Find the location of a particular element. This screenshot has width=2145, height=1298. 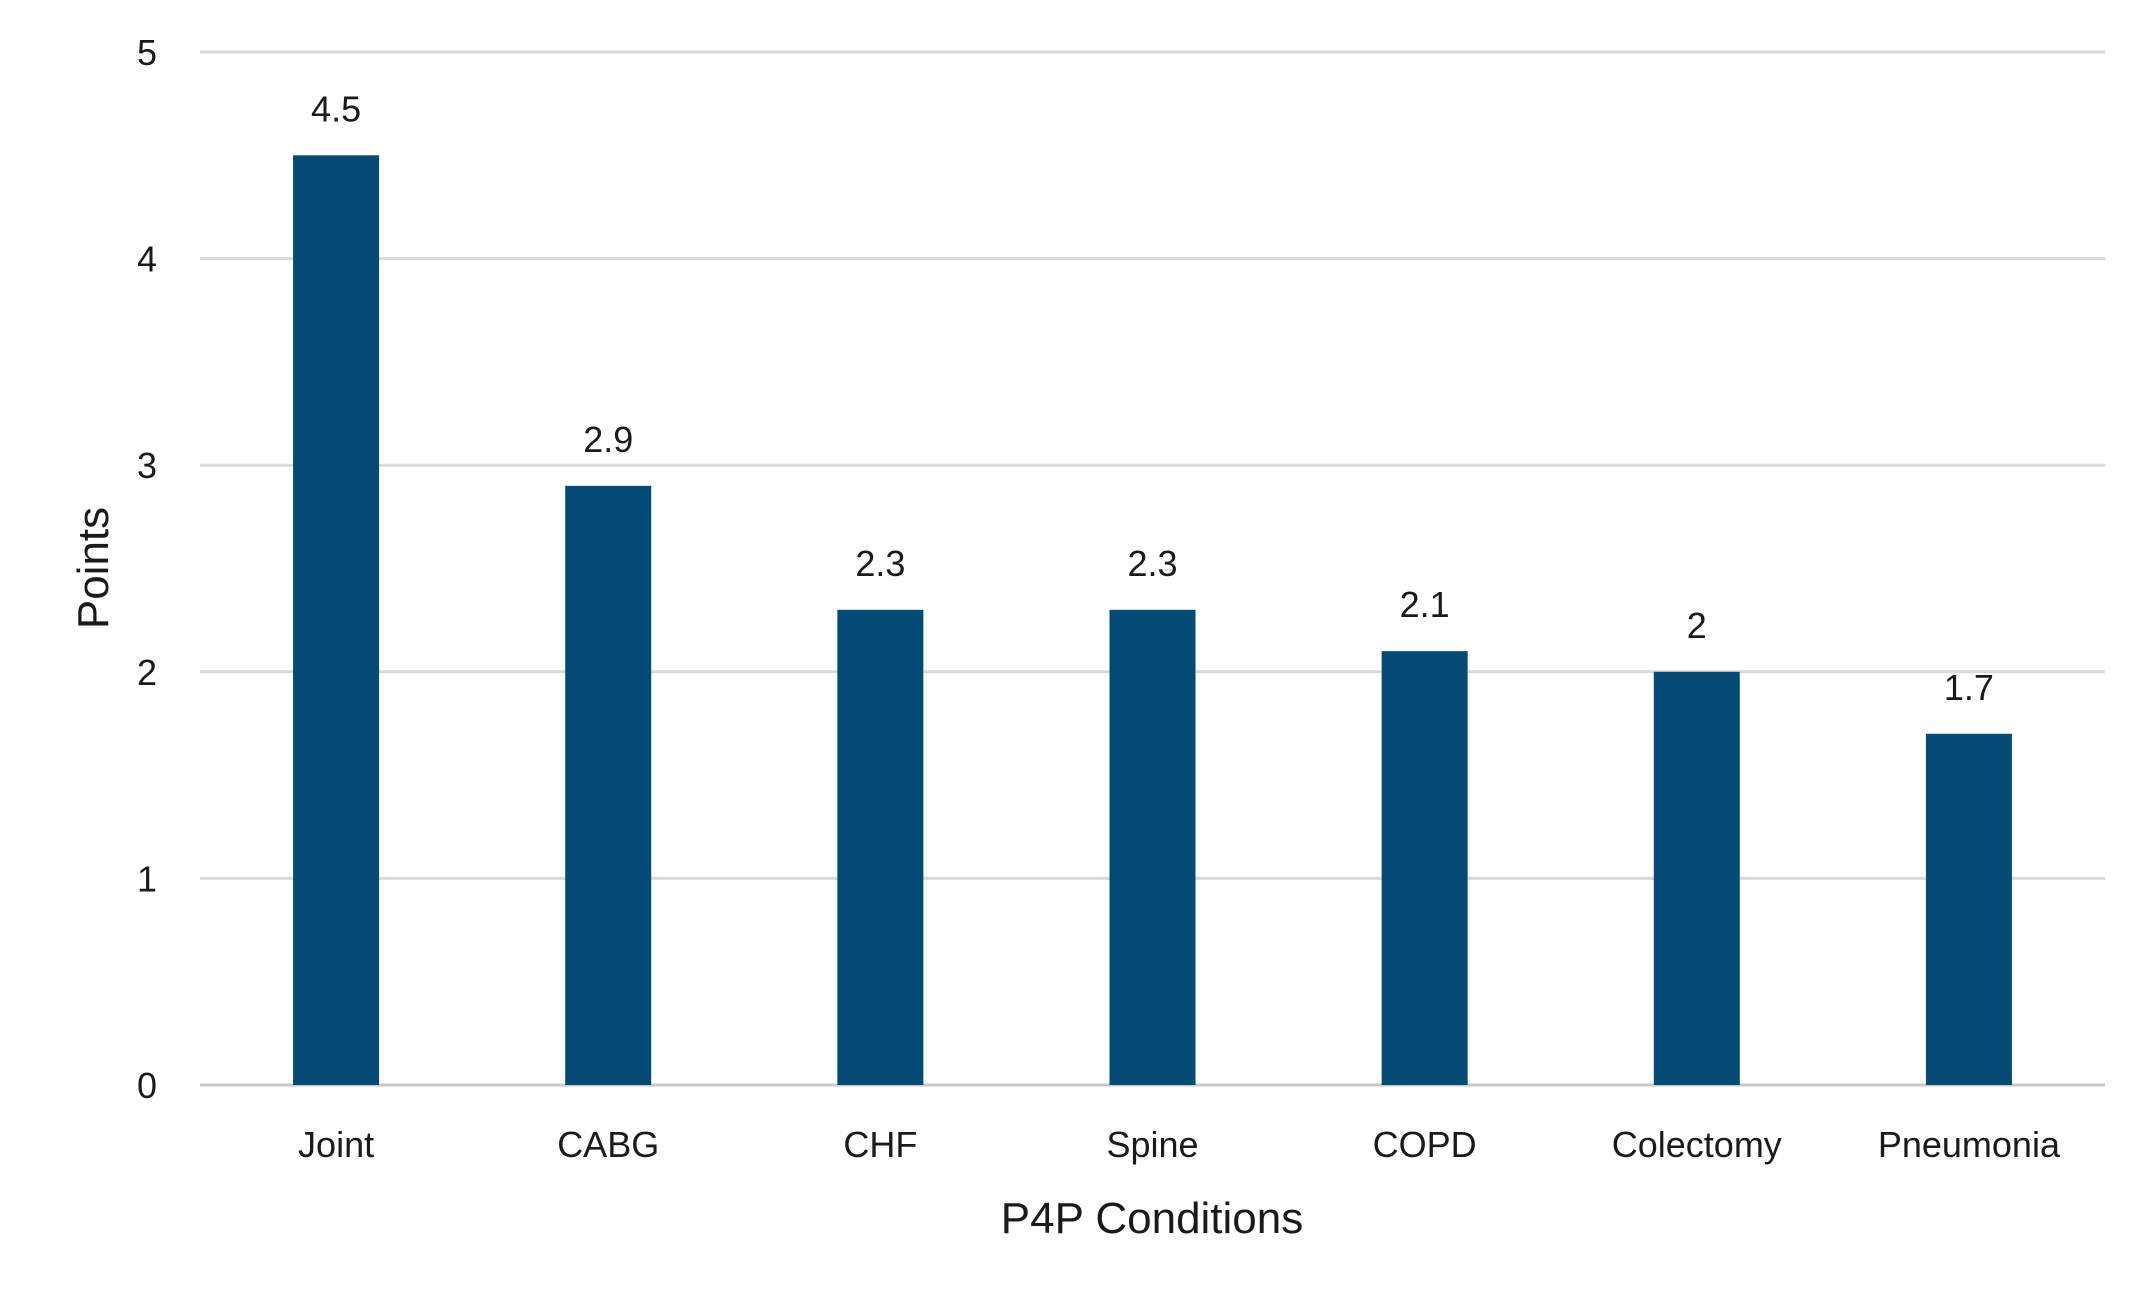

data-label: 2.9 is located at coordinates (608, 439).